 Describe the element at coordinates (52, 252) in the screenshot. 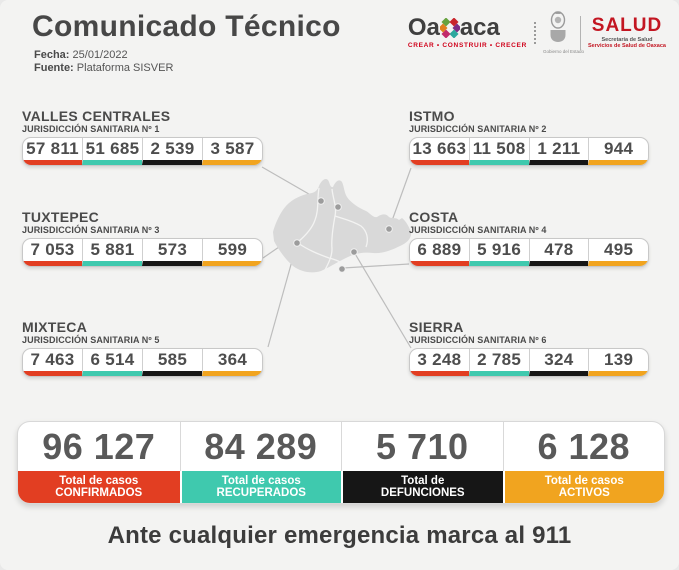

I see `confirmed-cell: 7 053` at that location.